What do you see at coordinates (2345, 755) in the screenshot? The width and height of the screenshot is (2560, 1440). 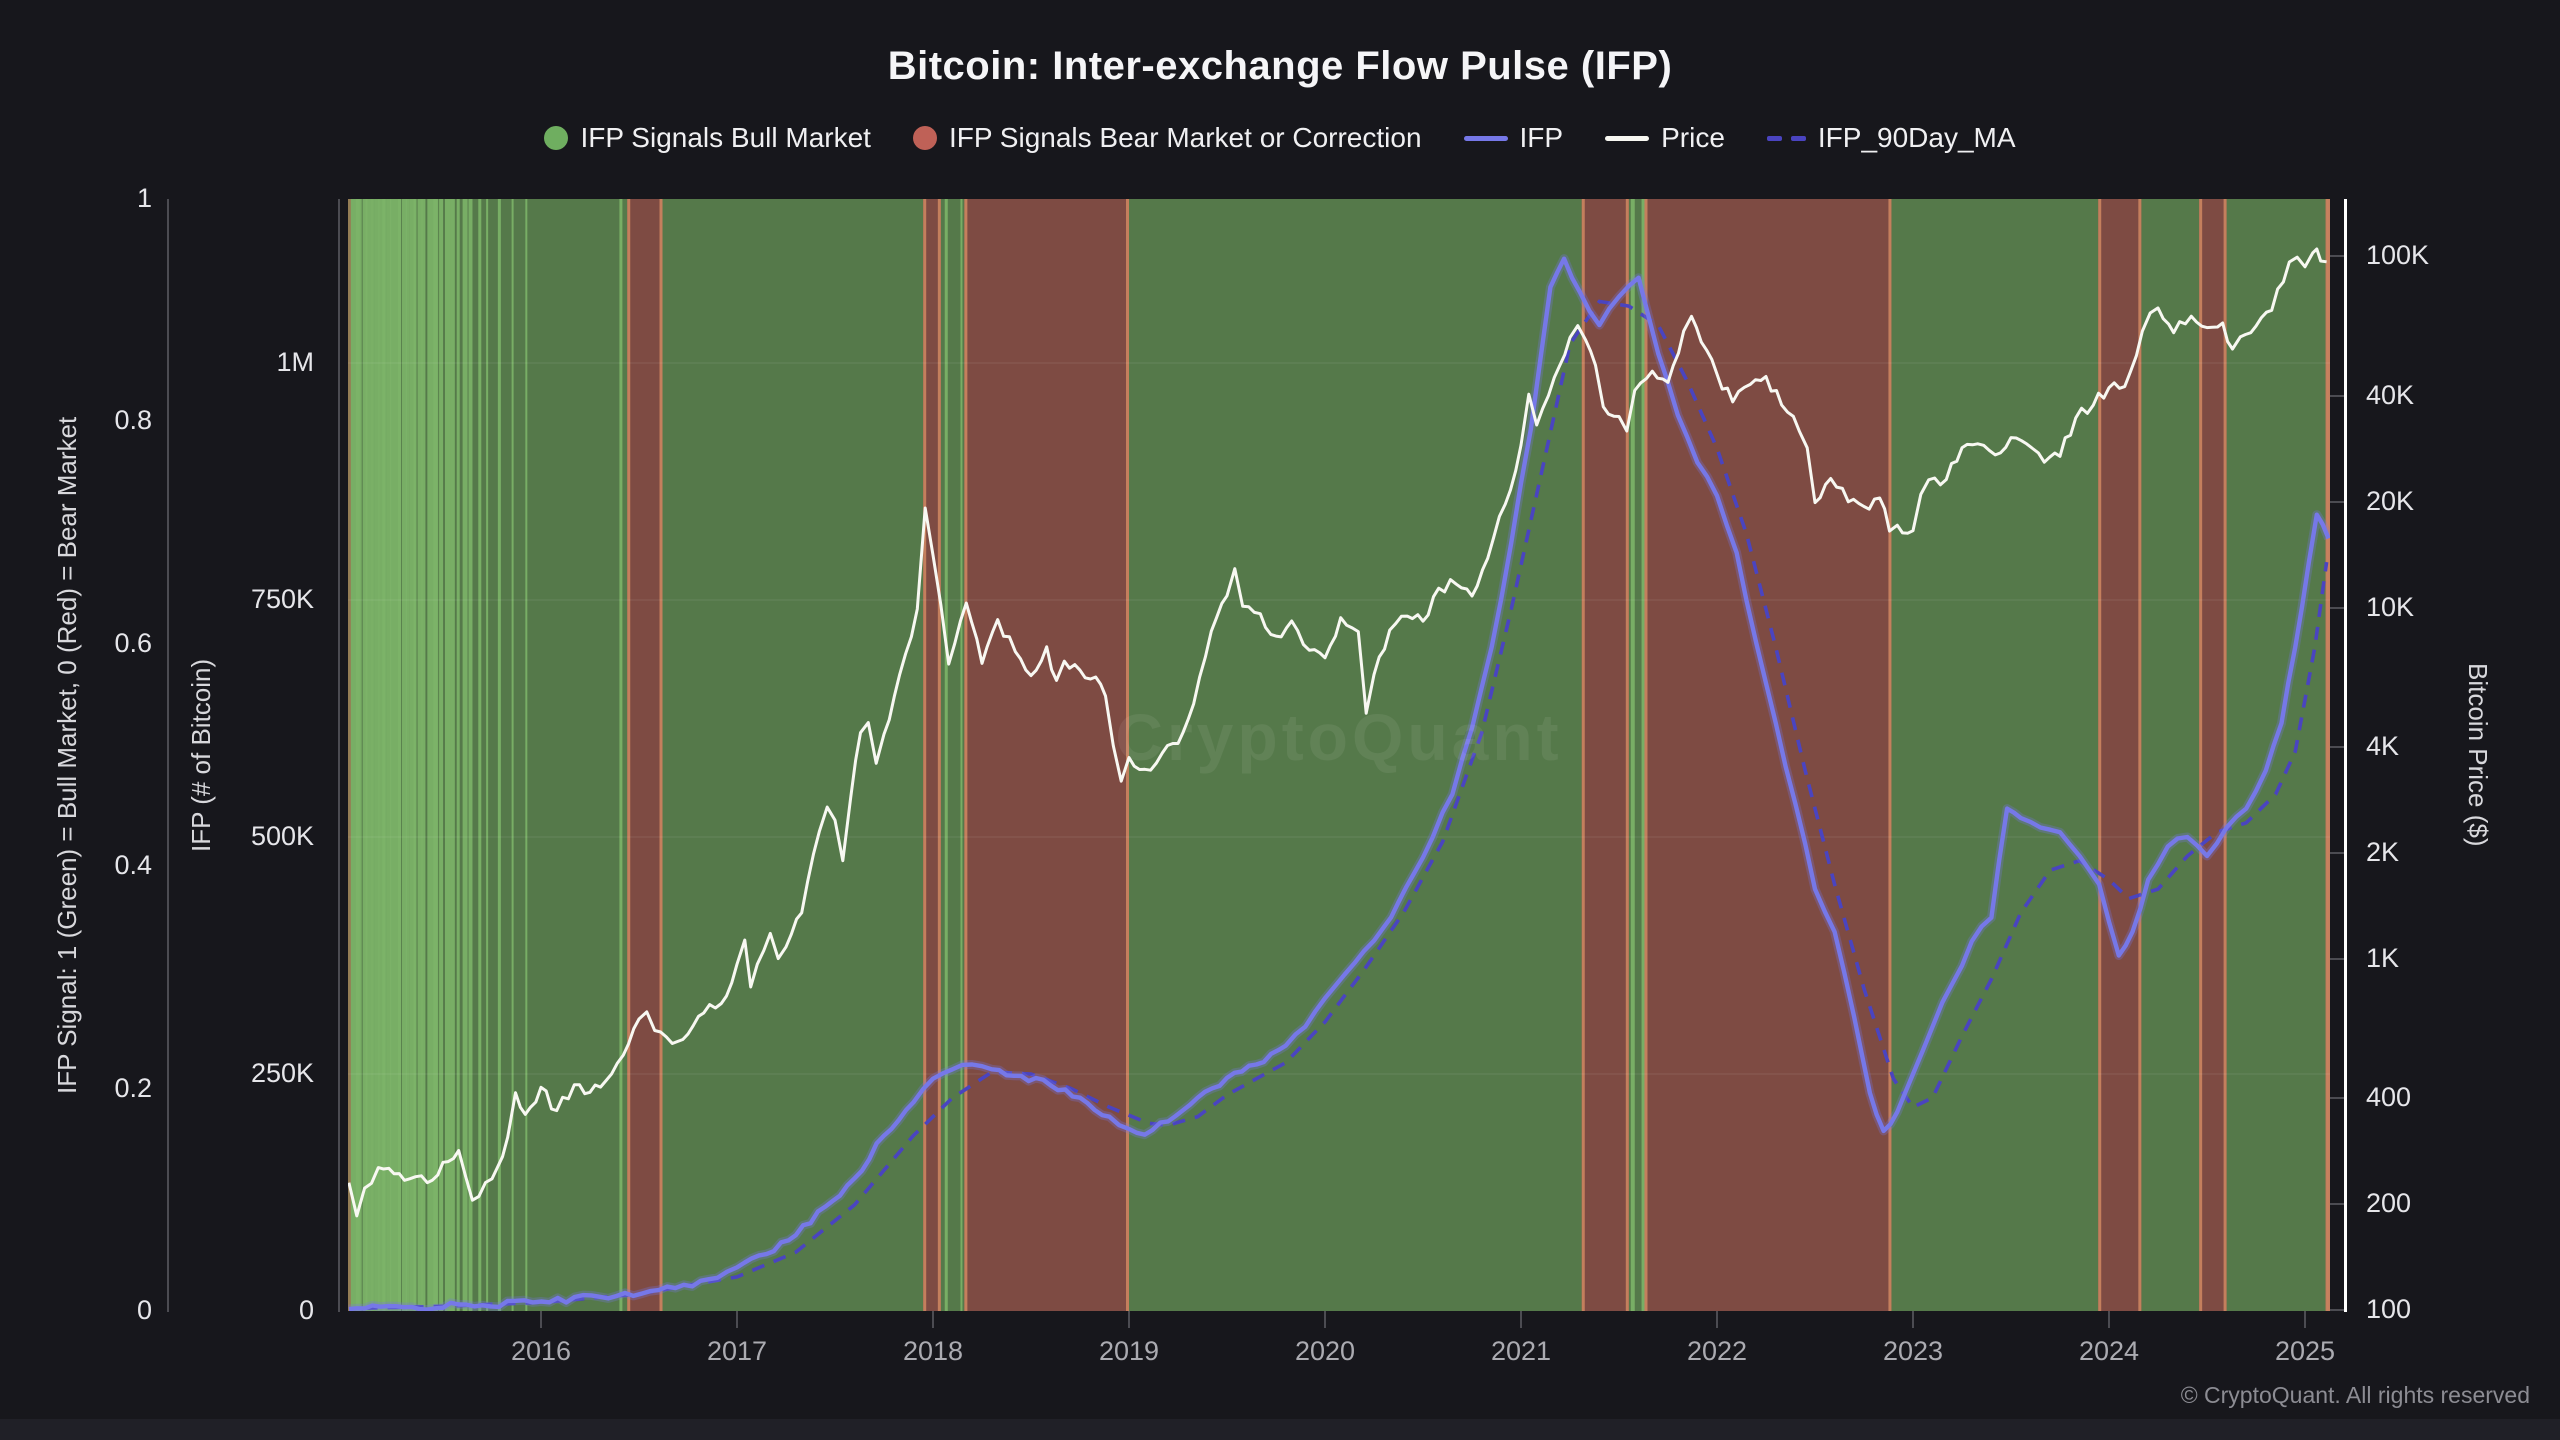 I see `price-axis-spine` at bounding box center [2345, 755].